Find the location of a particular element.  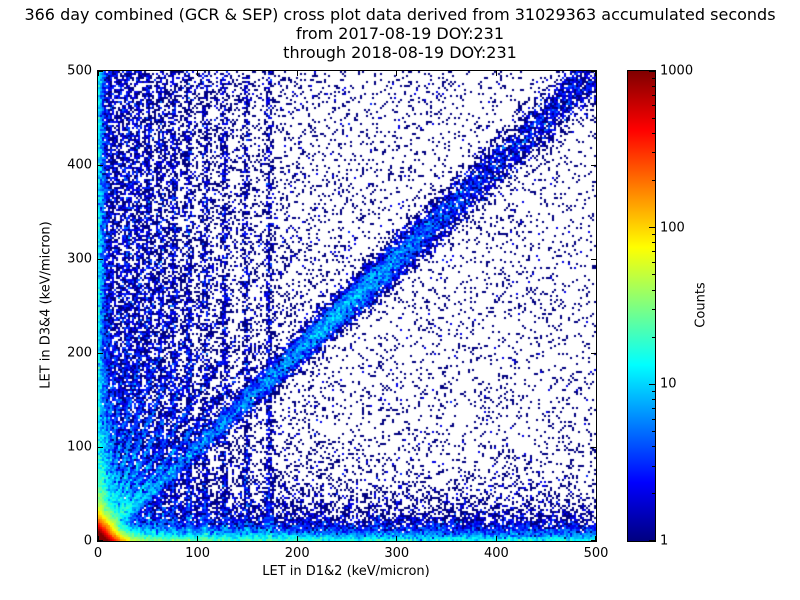

x-tick-label: 500 is located at coordinates (596, 553).